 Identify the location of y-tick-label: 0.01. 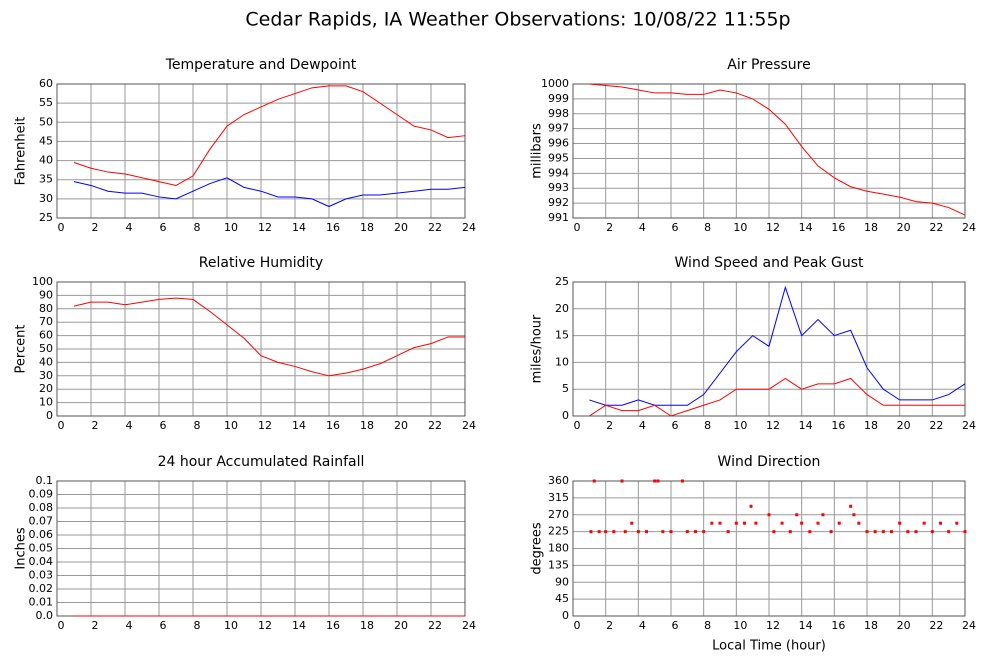
(41, 602).